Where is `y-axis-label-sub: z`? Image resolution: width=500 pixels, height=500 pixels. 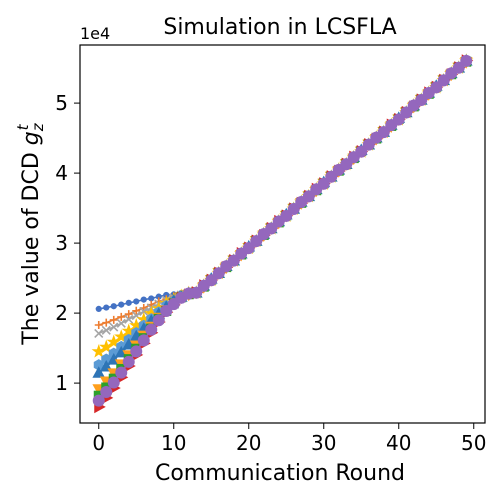
y-axis-label-sub: z is located at coordinates (38, 127).